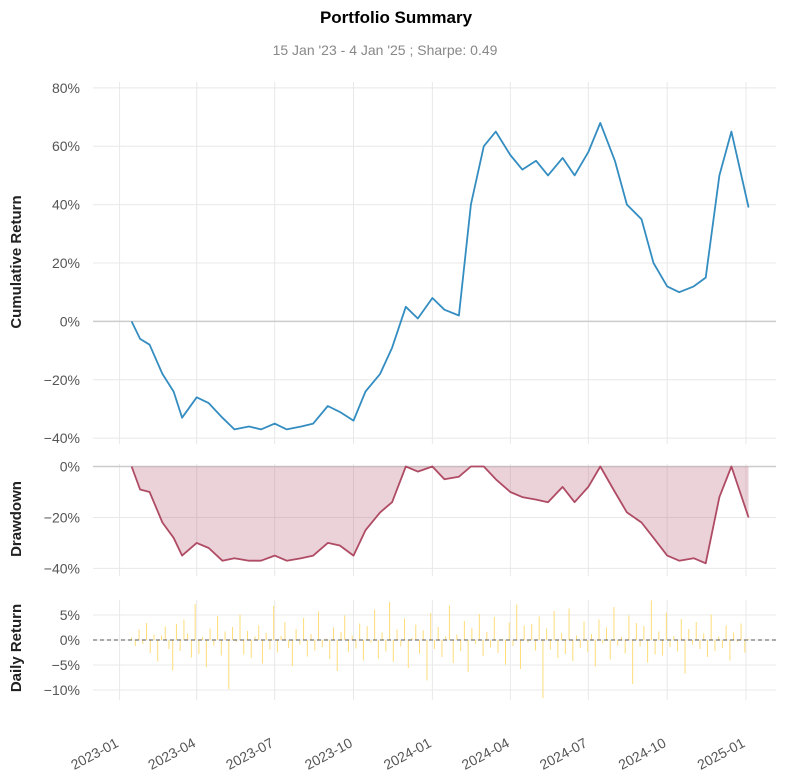 The image size is (786, 776). Describe the element at coordinates (171, 753) in the screenshot. I see `x-tick-label: 2023-04` at that location.